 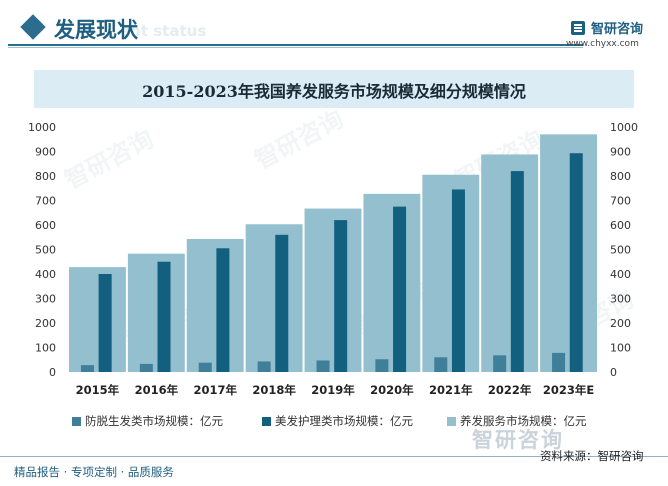 What do you see at coordinates (344, 421) in the screenshot?
I see `legend-label-mid: 美发护理类市场规模：亿元` at bounding box center [344, 421].